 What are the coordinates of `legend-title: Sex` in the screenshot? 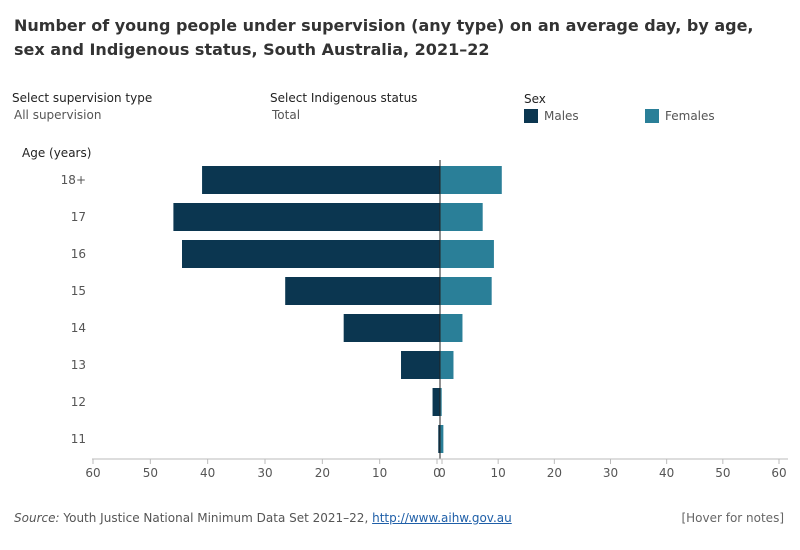 It's located at (535, 99).